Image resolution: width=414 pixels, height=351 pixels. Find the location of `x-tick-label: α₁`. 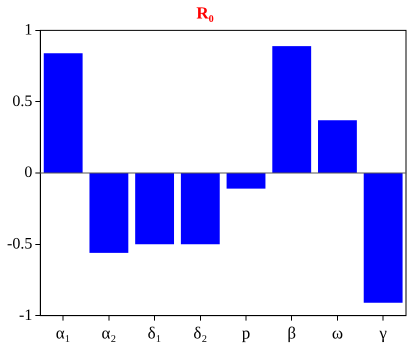

x-tick-label: α₁ is located at coordinates (63, 332).